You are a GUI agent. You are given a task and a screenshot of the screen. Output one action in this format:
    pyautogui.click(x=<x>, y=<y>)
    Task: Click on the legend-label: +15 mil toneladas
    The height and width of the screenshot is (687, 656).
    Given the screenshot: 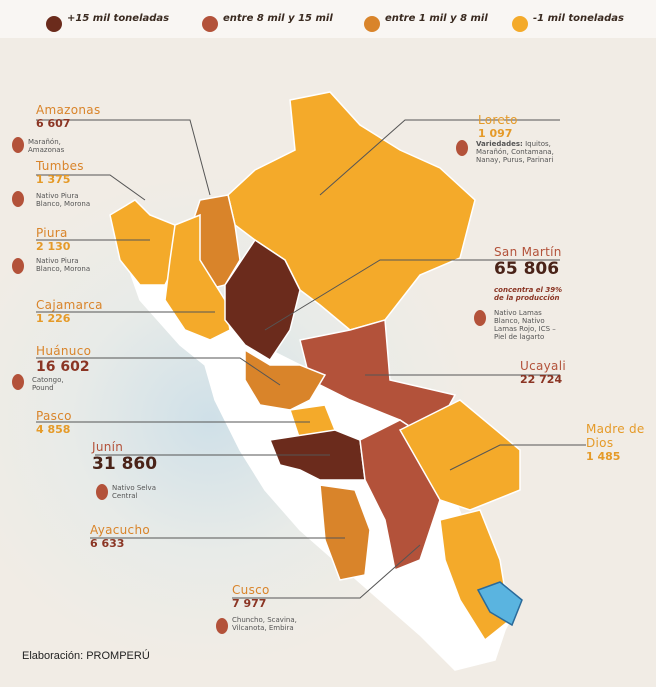 What is the action you would take?
    pyautogui.click(x=118, y=18)
    